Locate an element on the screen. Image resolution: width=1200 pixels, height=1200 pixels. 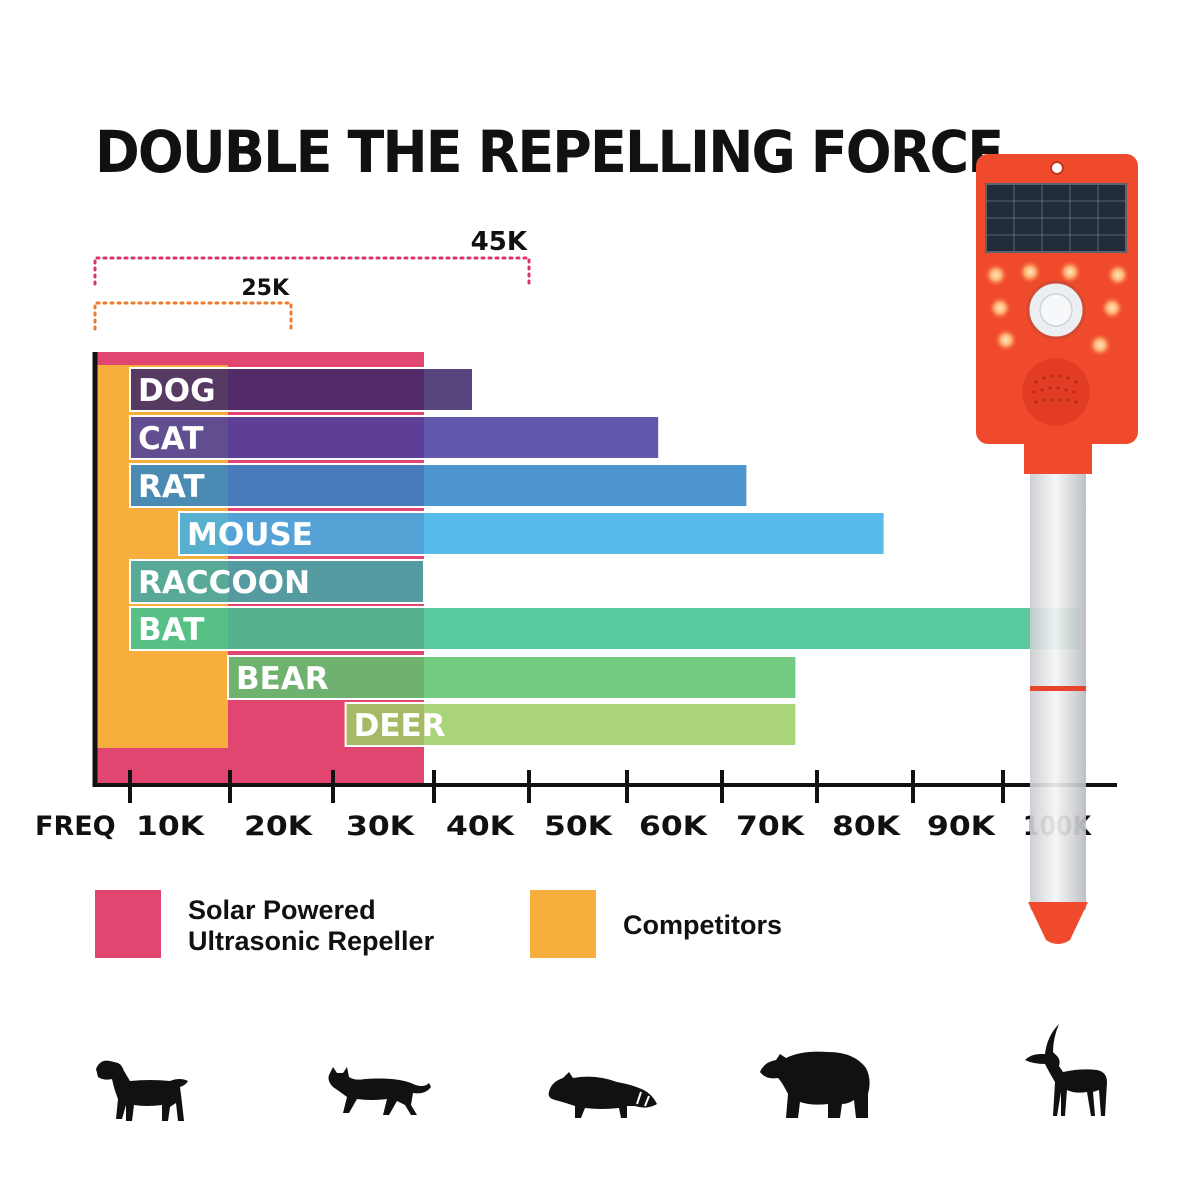
dog-silhouette-icon is located at coordinates (142, 1090).